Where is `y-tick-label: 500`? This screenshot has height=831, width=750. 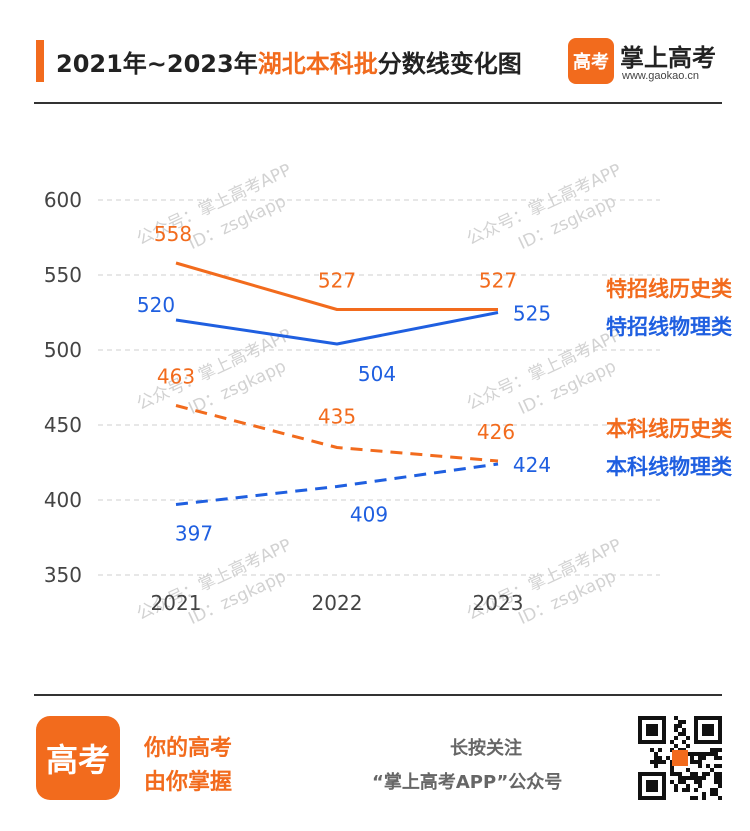
y-tick-label: 500 is located at coordinates (63, 350).